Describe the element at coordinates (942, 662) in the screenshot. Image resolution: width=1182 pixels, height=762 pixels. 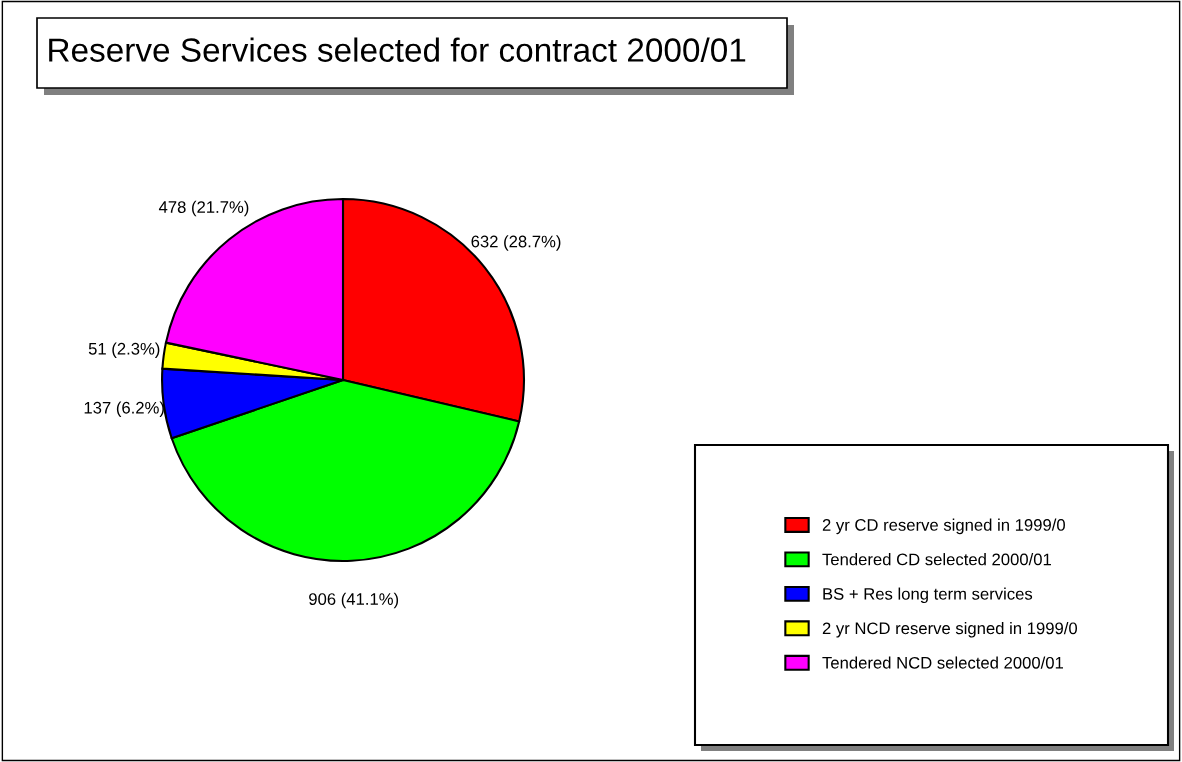
I see `legend-label: Tendered NCD selected 2000/01` at that location.